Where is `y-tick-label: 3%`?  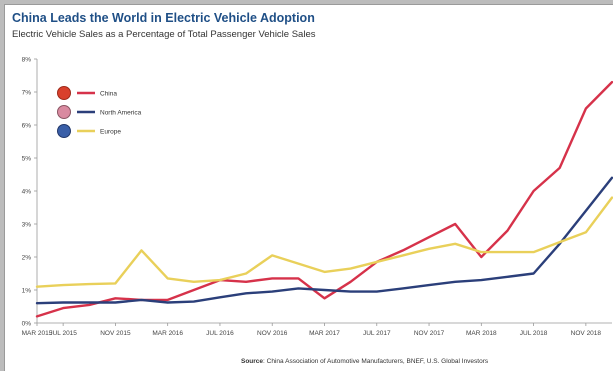
y-tick-label: 3% is located at coordinates (27, 225).